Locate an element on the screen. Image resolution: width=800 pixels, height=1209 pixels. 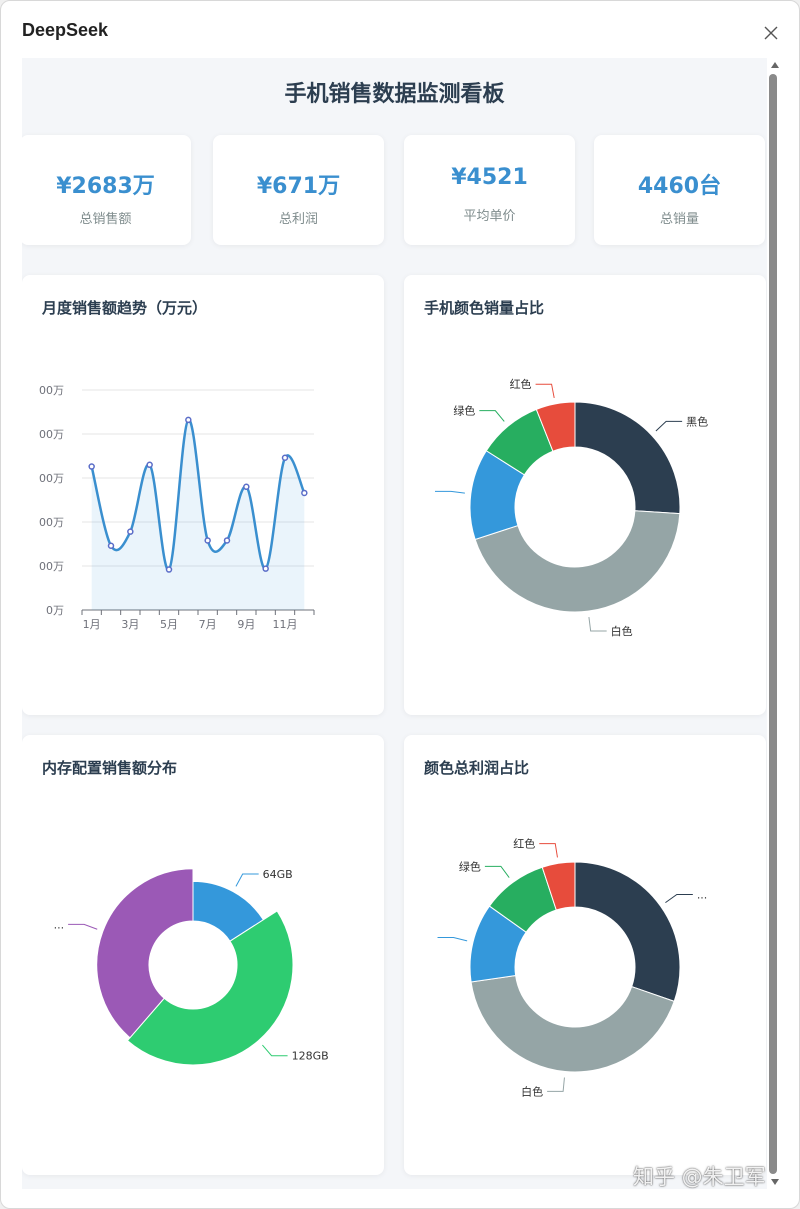
y-tick-label: 0万 is located at coordinates (55, 610).